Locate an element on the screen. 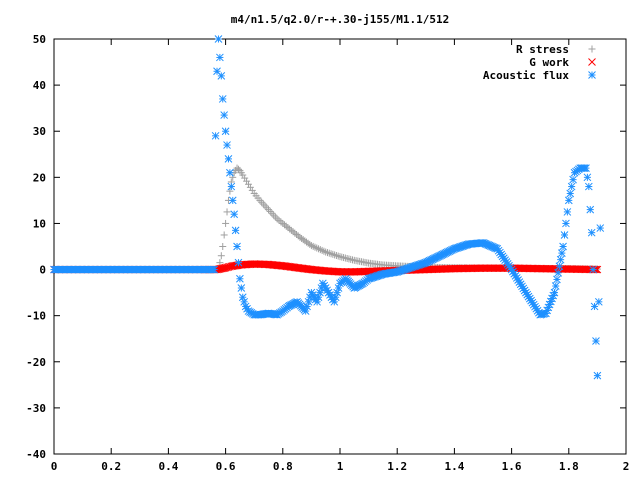  x-tick-label: 0.8 is located at coordinates (283, 466).